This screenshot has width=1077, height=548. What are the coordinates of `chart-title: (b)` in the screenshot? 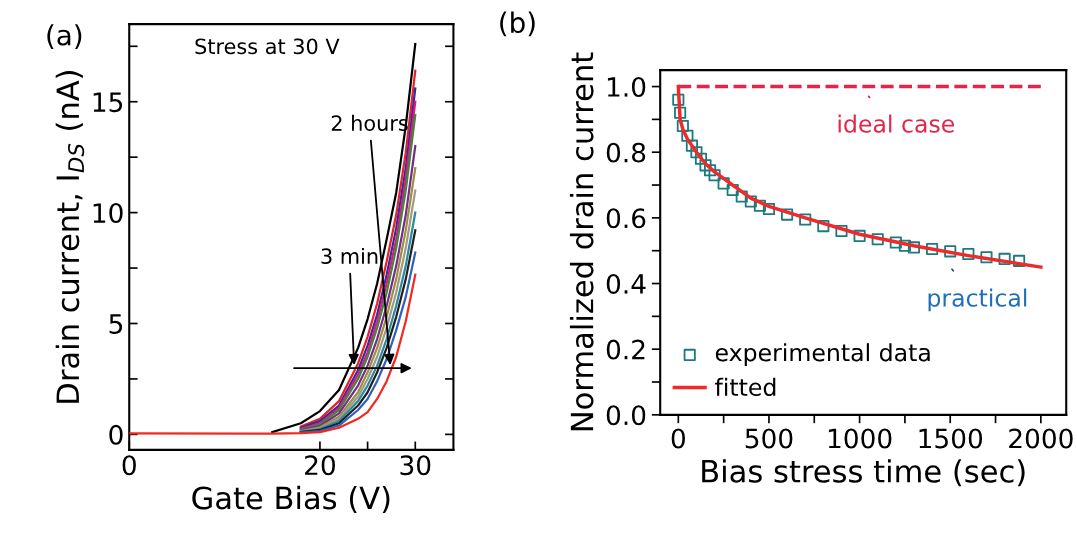 It's located at (517, 24).